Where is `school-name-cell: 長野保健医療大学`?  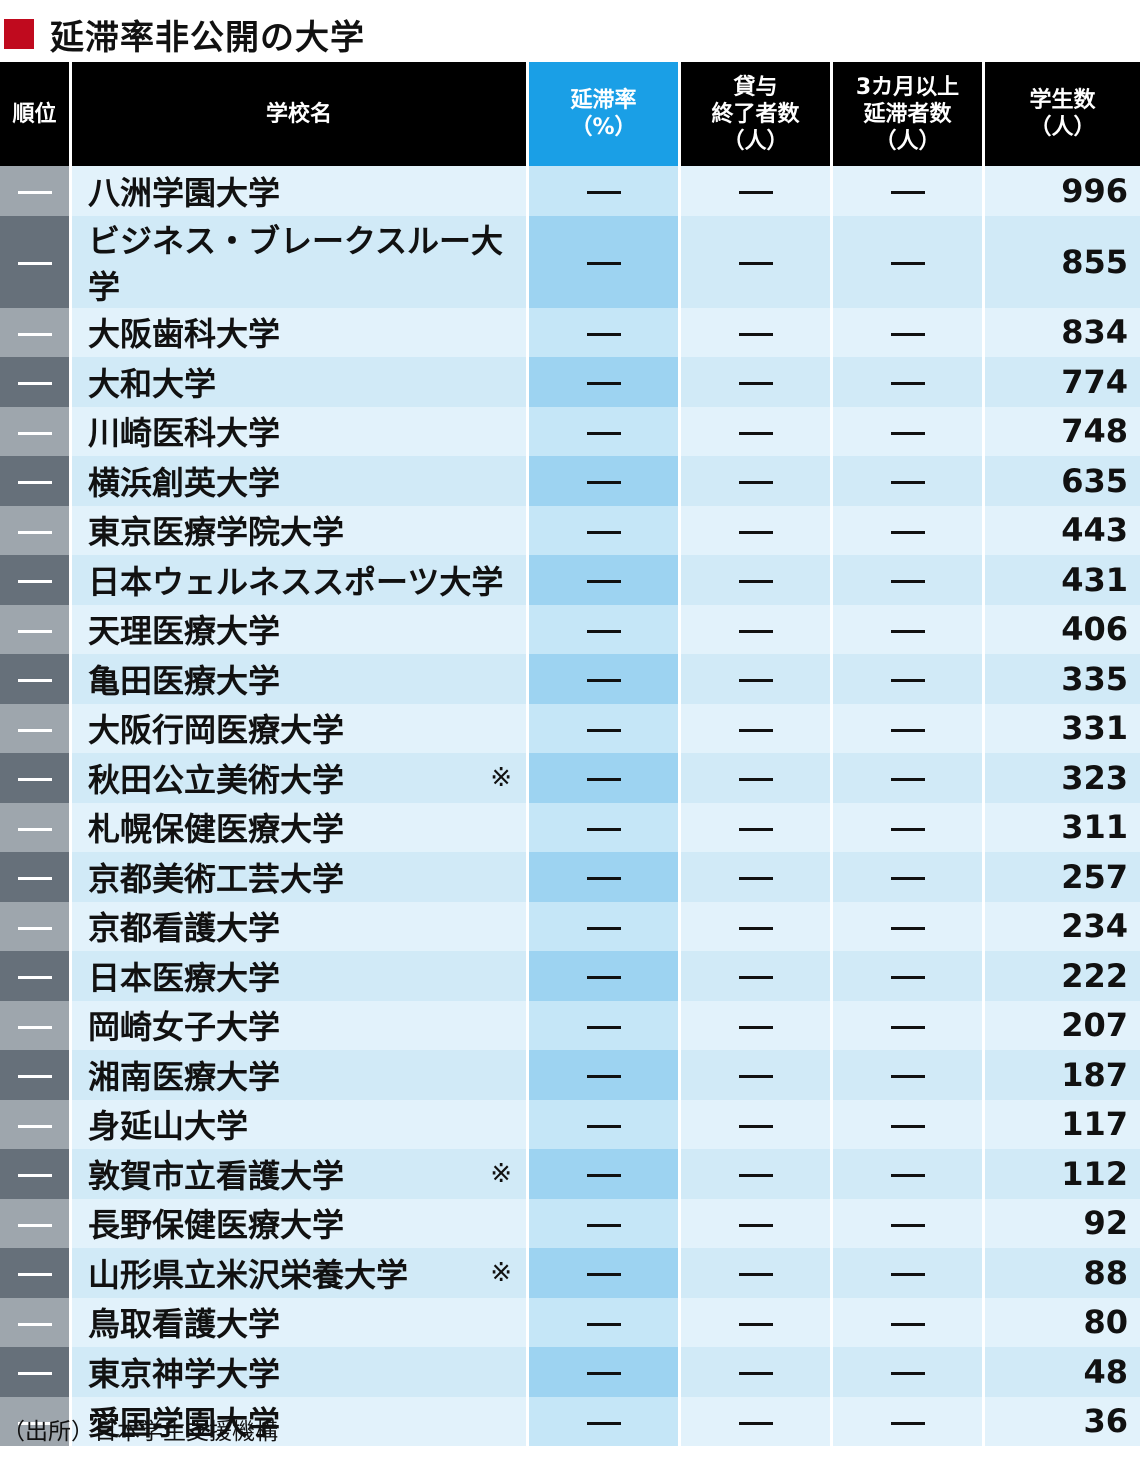
school-name-cell: 長野保健医療大学 is located at coordinates (300, 1223).